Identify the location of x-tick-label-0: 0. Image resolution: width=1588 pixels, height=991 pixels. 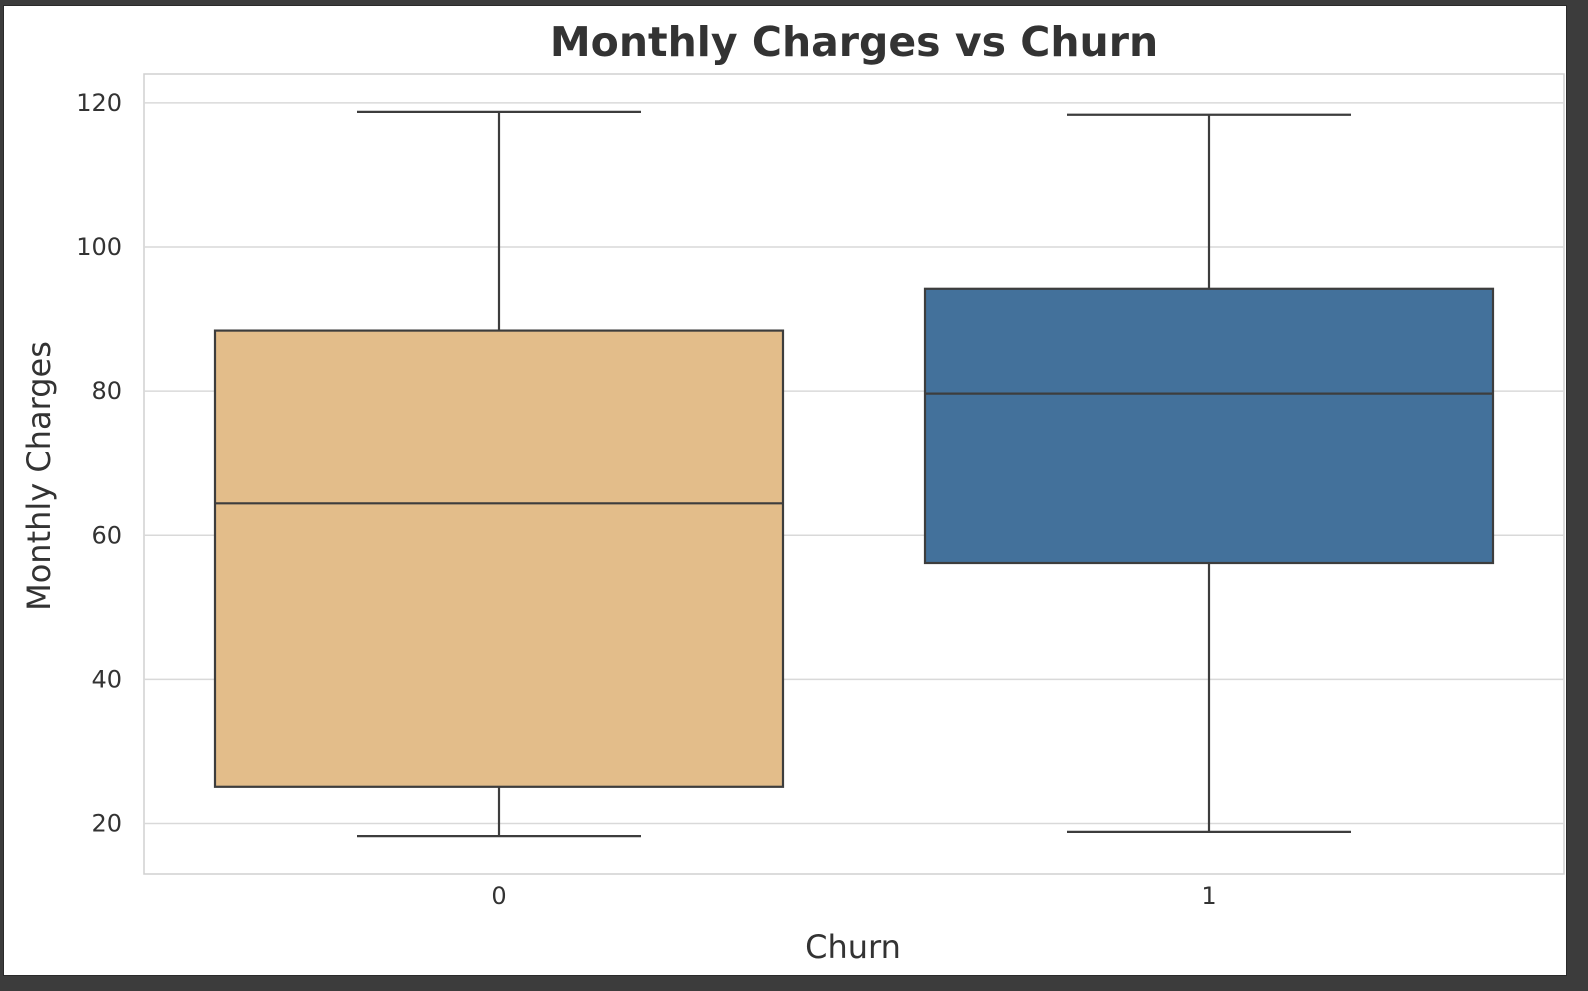
(498, 896).